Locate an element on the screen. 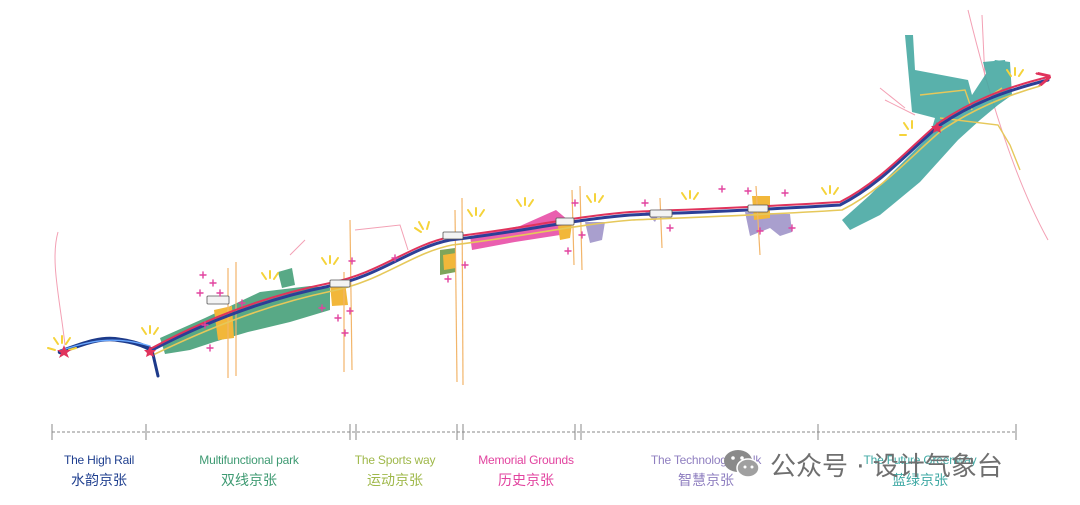 The image size is (1080, 505). segment-scale is located at coordinates (534, 432).